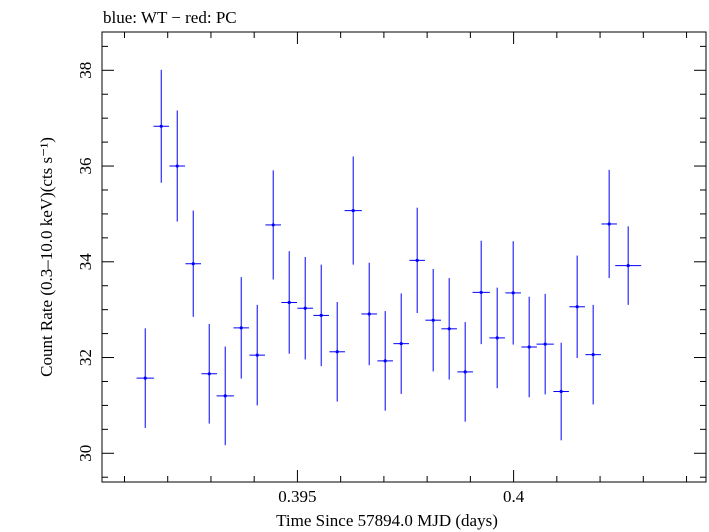  What do you see at coordinates (85, 453) in the screenshot?
I see `y-tick-label: 30` at bounding box center [85, 453].